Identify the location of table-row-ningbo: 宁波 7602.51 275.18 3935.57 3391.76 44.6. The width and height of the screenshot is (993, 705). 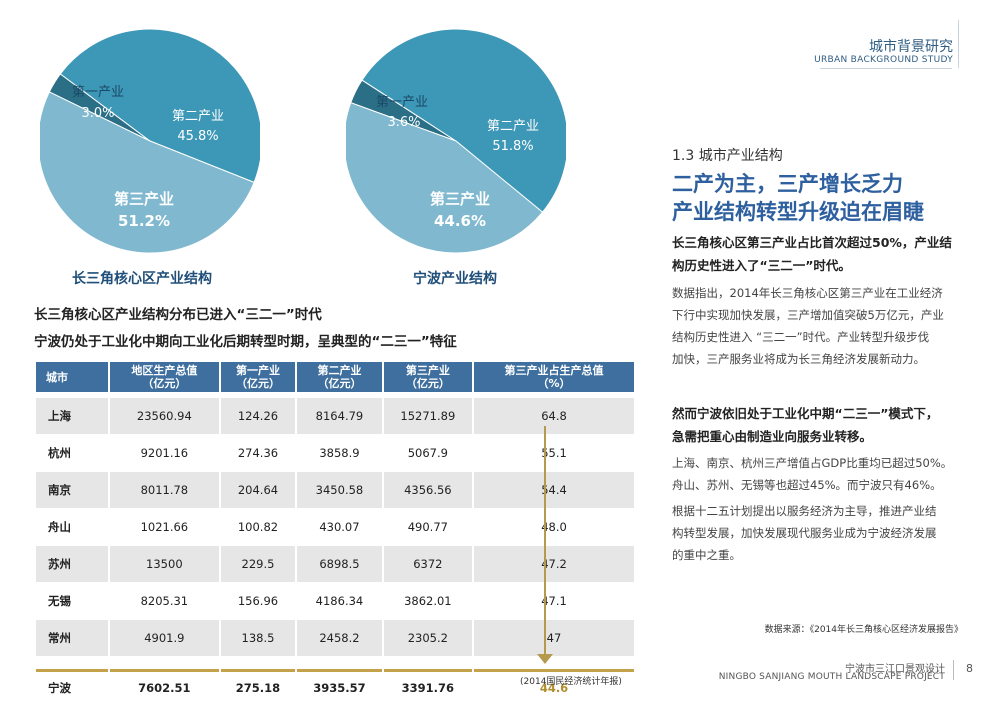
(335, 687).